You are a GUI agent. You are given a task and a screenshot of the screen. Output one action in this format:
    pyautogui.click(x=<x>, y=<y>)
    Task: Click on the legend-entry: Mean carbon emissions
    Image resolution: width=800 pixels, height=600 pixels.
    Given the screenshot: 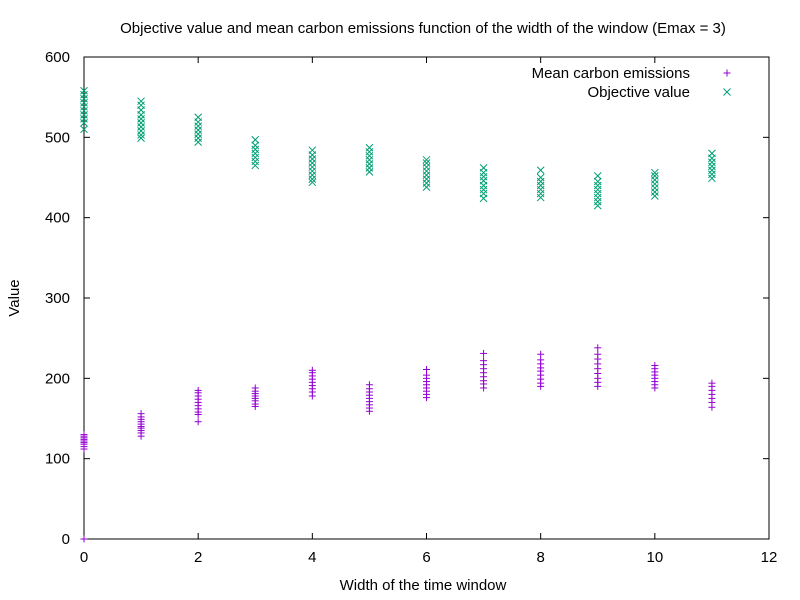 What is the action you would take?
    pyautogui.click(x=631, y=73)
    